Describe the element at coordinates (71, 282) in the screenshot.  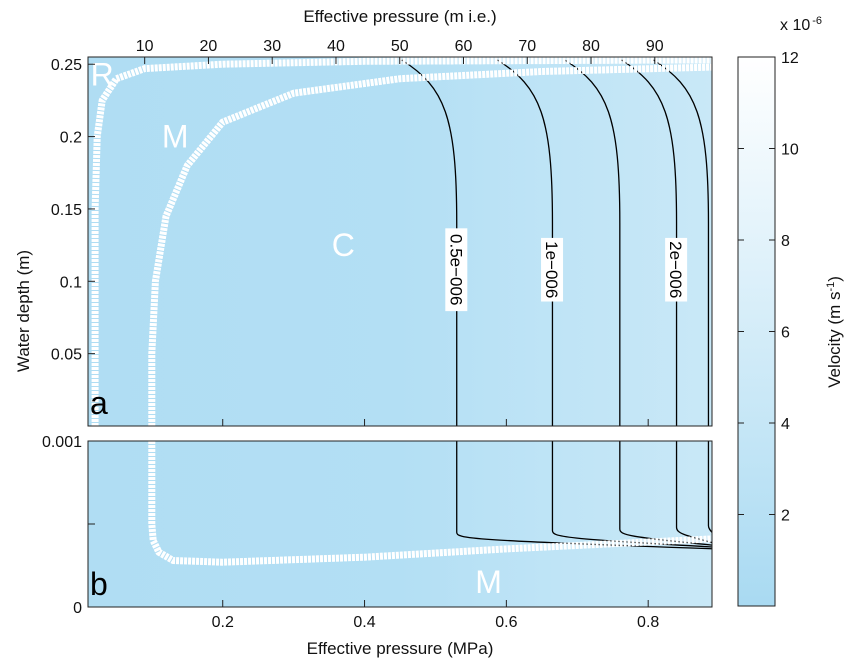
I see `panel-a-y-tick-label: 0.1` at that location.